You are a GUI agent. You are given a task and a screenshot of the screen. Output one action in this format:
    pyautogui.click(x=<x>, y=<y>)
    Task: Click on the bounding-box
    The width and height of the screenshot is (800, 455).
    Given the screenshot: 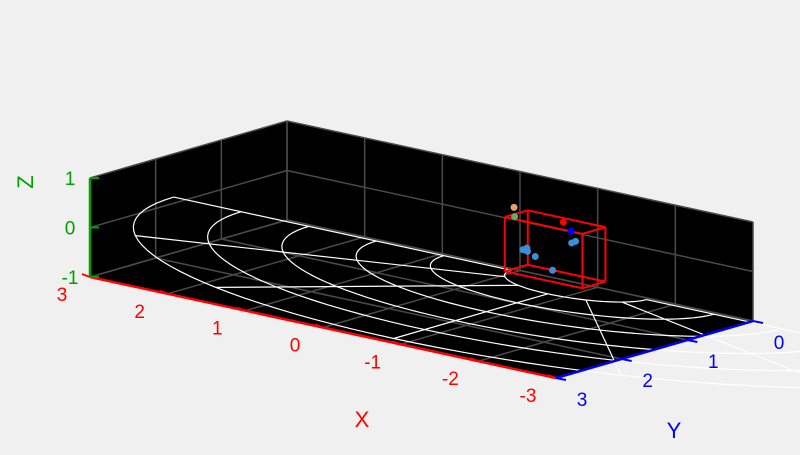 What is the action you would take?
    pyautogui.click(x=555, y=249)
    